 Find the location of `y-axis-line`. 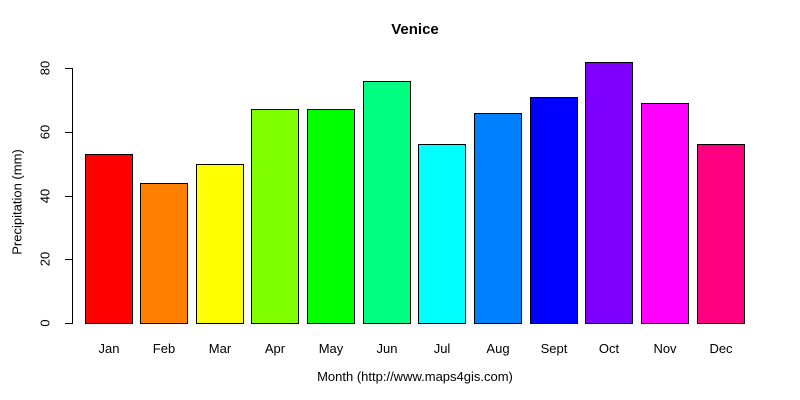

y-axis-line is located at coordinates (72, 196).